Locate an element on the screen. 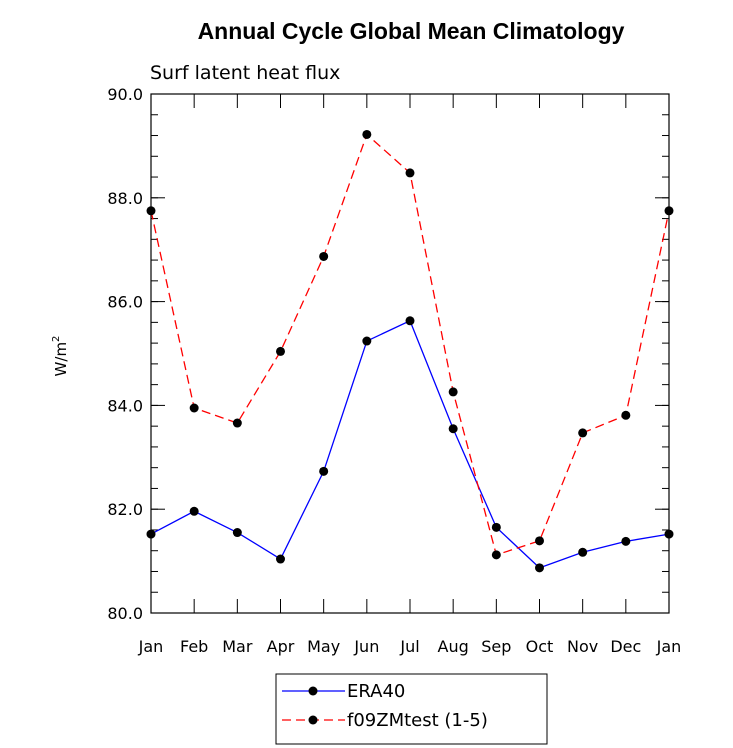 Image resolution: width=733 pixels, height=748 pixels. legend: ERA40 f09ZMtest (1-5) is located at coordinates (411, 709).